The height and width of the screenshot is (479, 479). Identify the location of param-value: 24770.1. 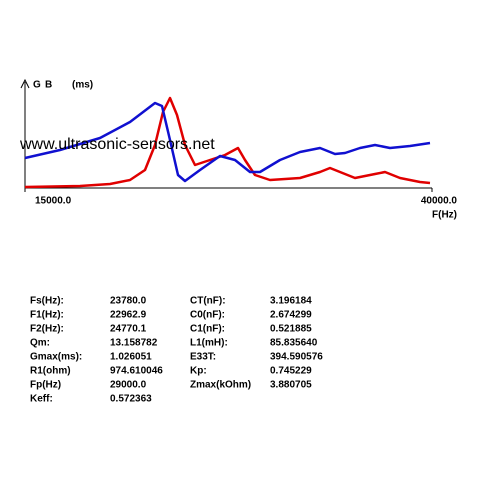
(128, 329).